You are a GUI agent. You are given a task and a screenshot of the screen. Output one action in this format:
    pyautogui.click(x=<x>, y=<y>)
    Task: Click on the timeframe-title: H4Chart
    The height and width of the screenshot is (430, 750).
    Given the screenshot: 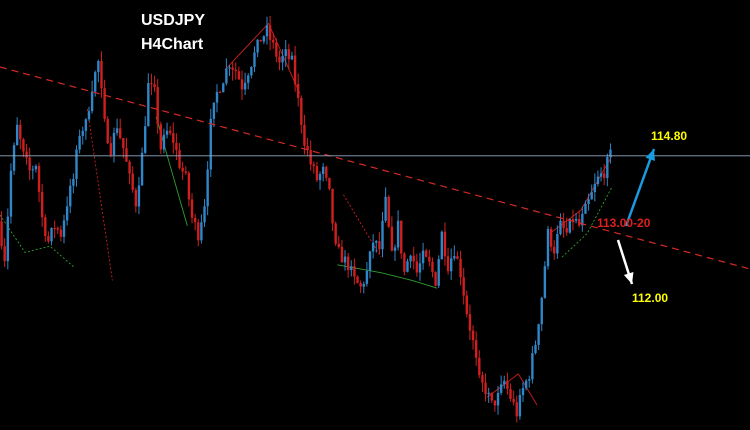 What is the action you would take?
    pyautogui.click(x=172, y=44)
    